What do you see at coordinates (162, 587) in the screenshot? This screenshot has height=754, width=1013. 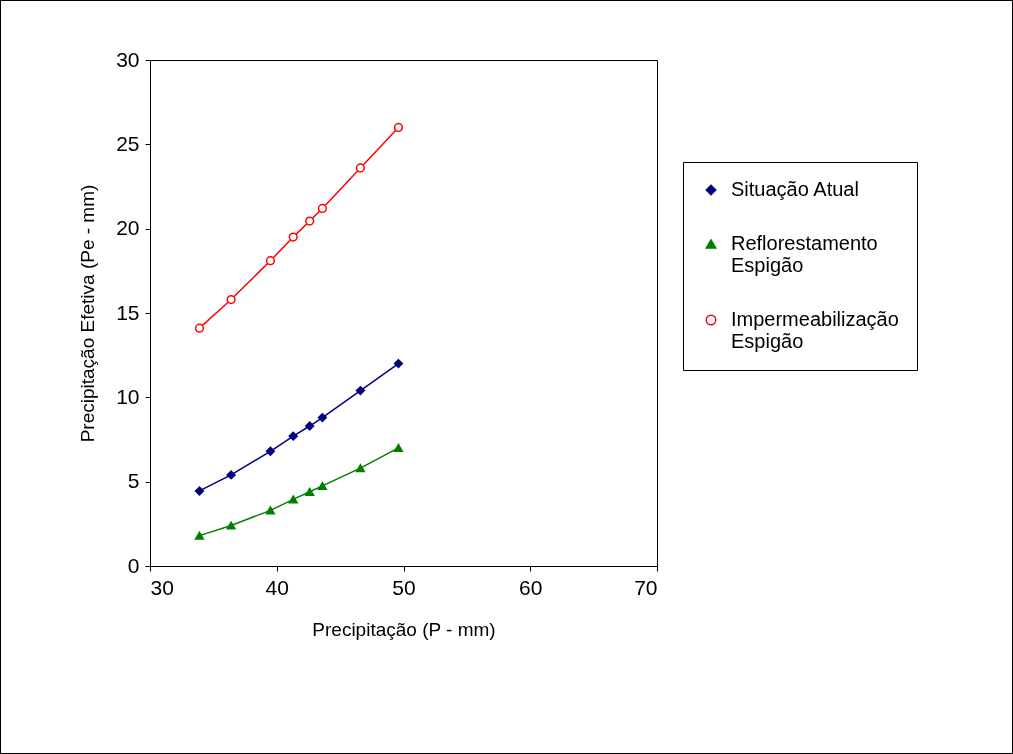 I see `x-tick-label: 30` at bounding box center [162, 587].